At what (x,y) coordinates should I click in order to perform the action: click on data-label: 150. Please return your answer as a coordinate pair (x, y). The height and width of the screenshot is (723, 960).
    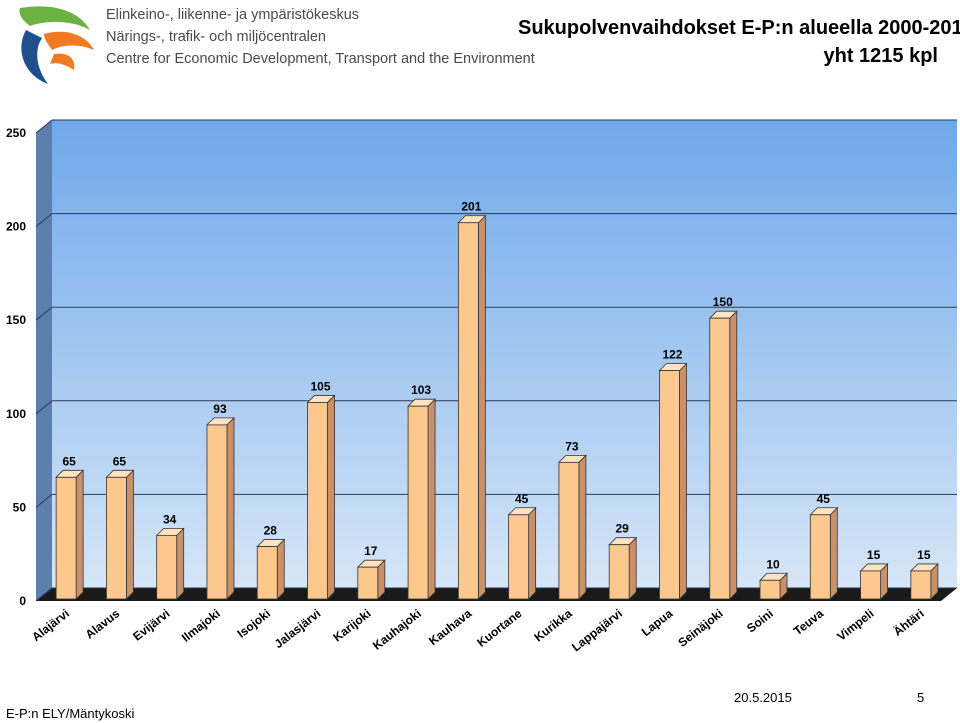
    Looking at the image, I should click on (723, 302).